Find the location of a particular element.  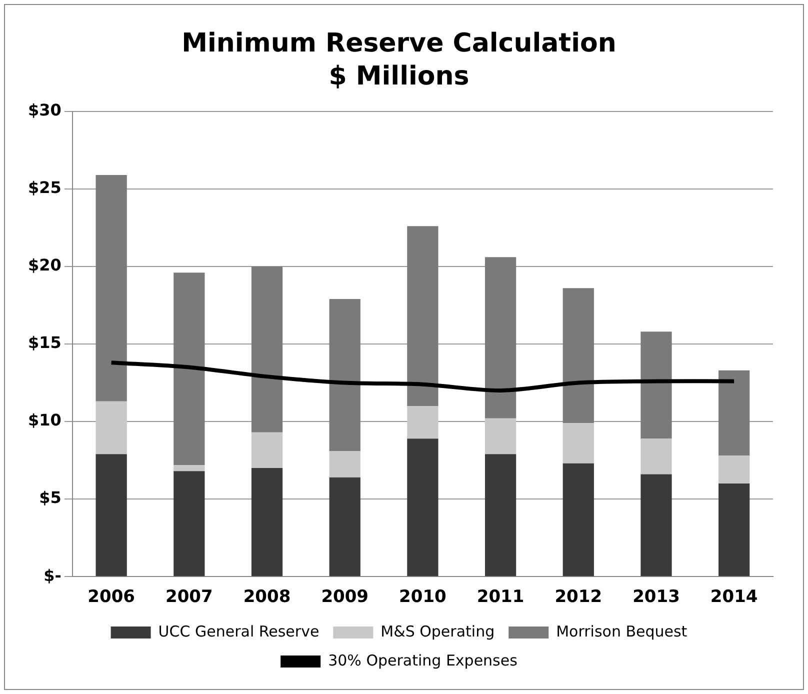

legend-label: 30% Operating Expenses is located at coordinates (423, 660).